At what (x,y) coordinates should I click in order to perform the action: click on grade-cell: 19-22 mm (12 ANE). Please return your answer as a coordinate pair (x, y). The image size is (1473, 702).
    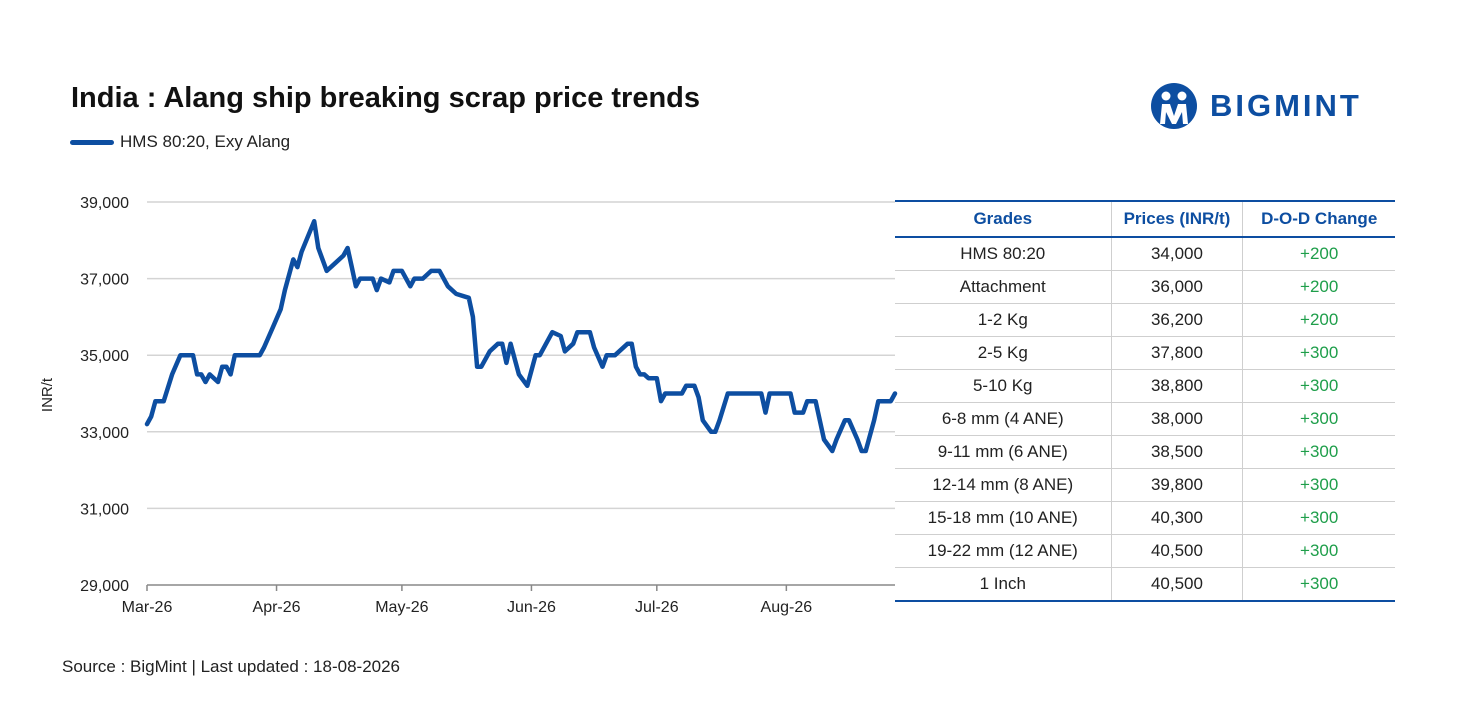
    Looking at the image, I should click on (1003, 551).